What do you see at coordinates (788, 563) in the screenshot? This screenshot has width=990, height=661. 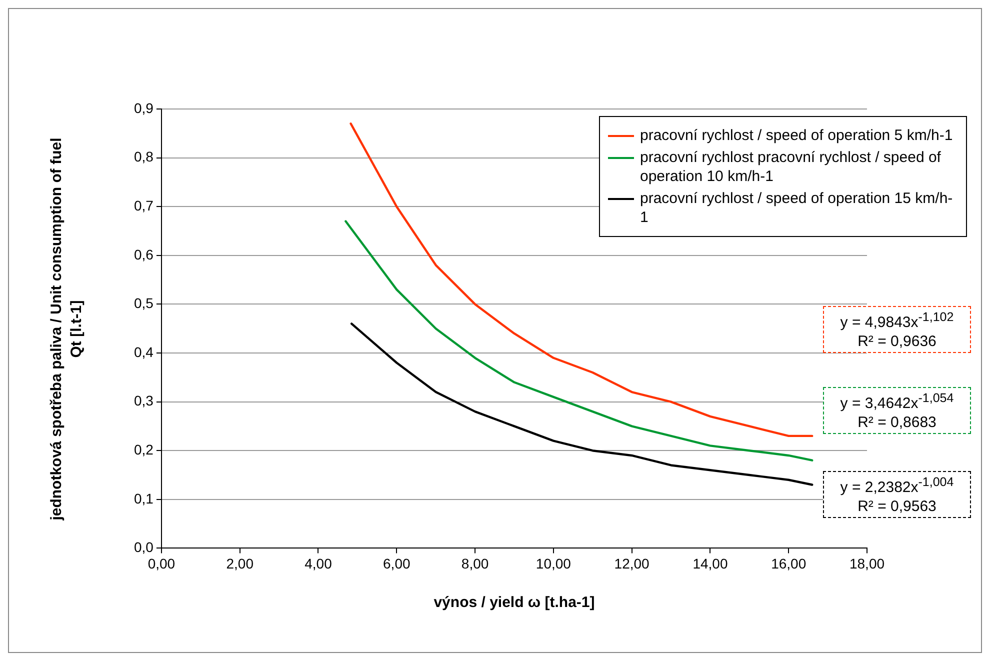 I see `x-tick-label: 16,00` at bounding box center [788, 563].